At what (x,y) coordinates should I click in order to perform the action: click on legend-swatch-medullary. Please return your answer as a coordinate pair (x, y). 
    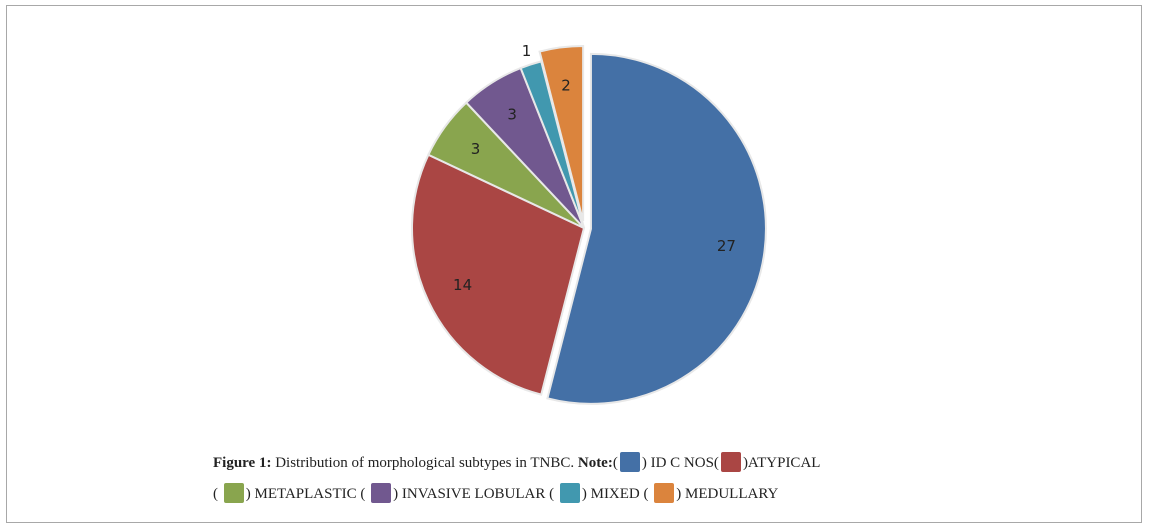
    Looking at the image, I should click on (664, 493).